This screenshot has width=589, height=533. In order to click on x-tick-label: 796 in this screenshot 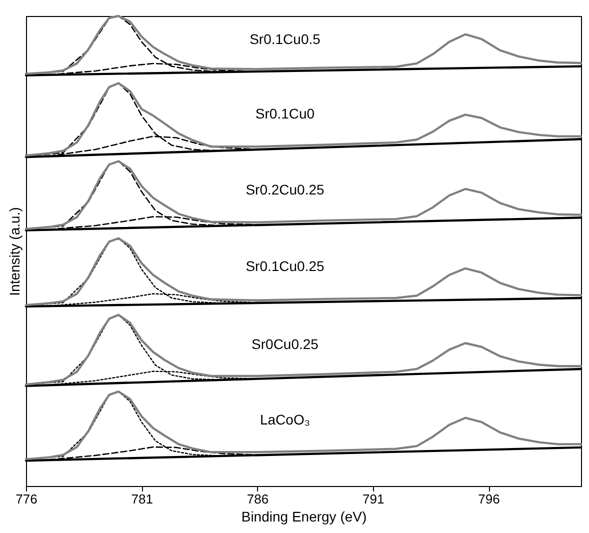, I will do `click(489, 499)`.